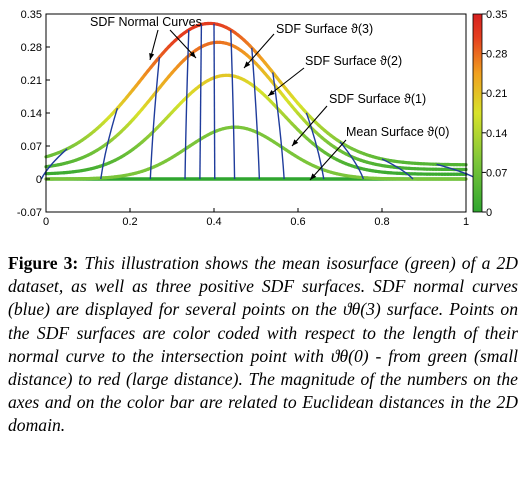 The image size is (527, 483). Describe the element at coordinates (489, 213) in the screenshot. I see `colorbar-tick-label: 0` at that location.